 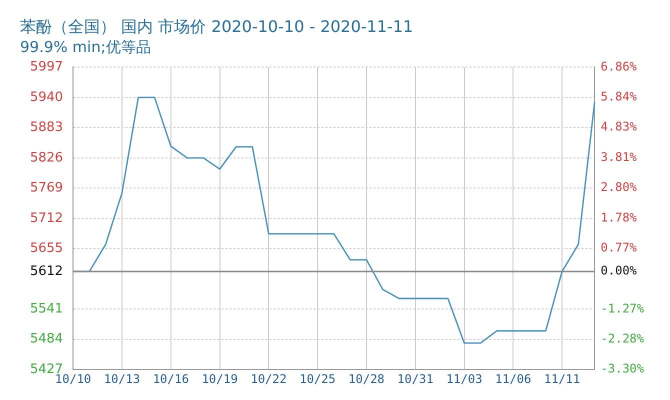 I want to click on y-tick-label: 5541, so click(x=47, y=308).